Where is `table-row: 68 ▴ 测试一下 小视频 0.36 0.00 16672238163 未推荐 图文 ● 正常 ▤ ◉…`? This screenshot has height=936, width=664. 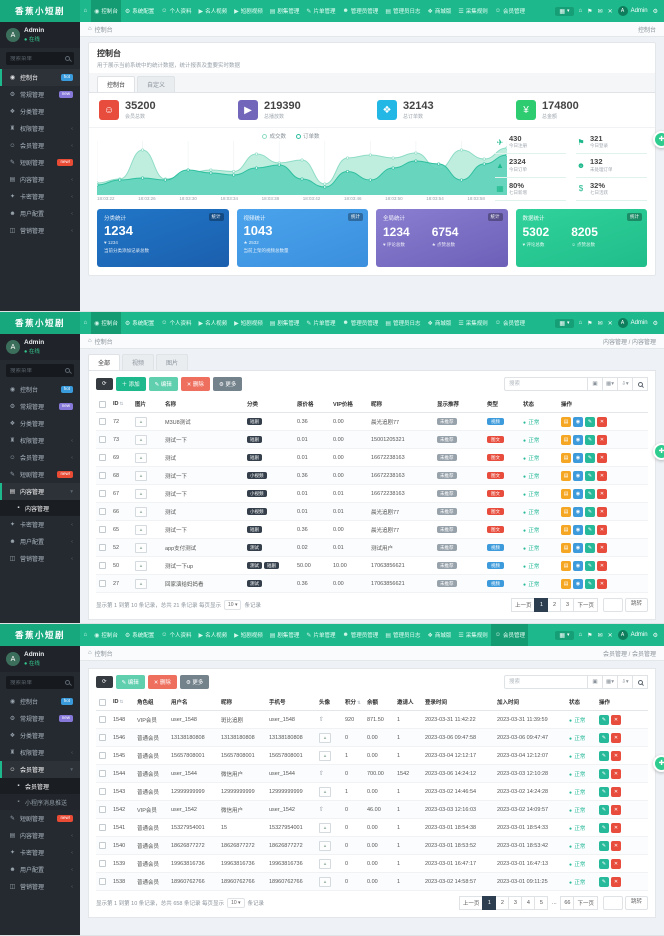 table-row: 68 ▴ 测试一下 小视频 0.36 0.00 16672238163 未推荐 图文 ● 正常 ▤ ◉… is located at coordinates (372, 475).